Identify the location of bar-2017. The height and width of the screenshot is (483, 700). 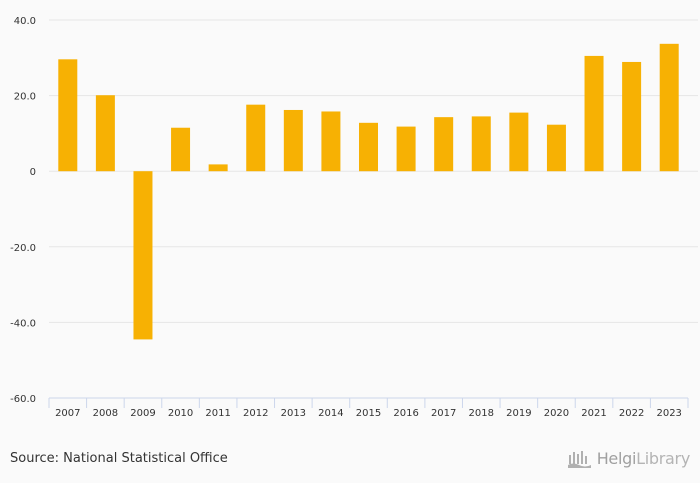
(444, 144).